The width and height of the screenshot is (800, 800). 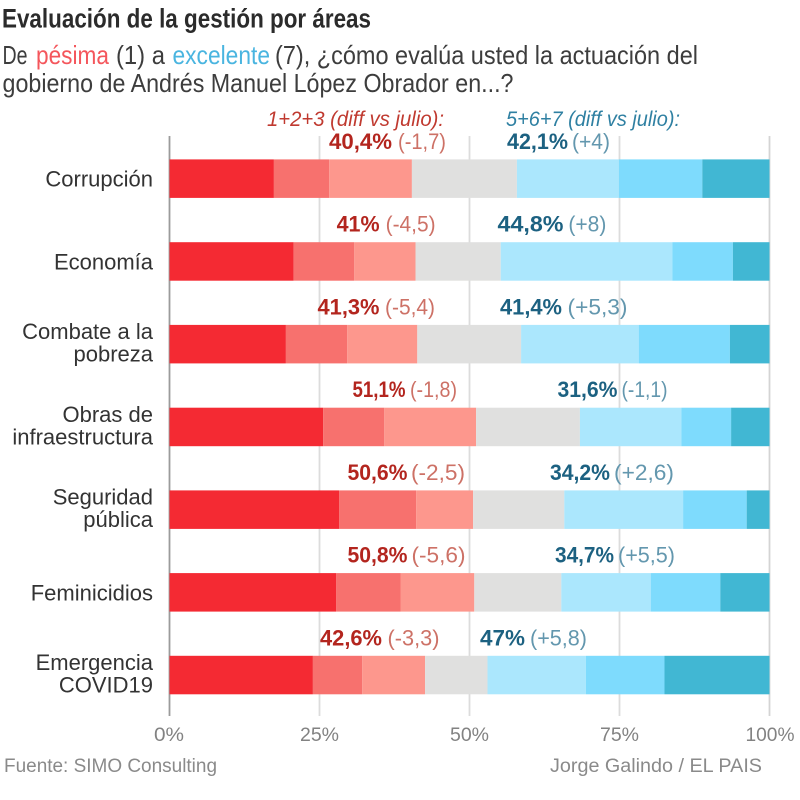 I want to click on svg-text:(7), ¿cómo evalúa usted la act: (7), ¿cómo evalúa usted la actuación del, so click(x=486, y=55).